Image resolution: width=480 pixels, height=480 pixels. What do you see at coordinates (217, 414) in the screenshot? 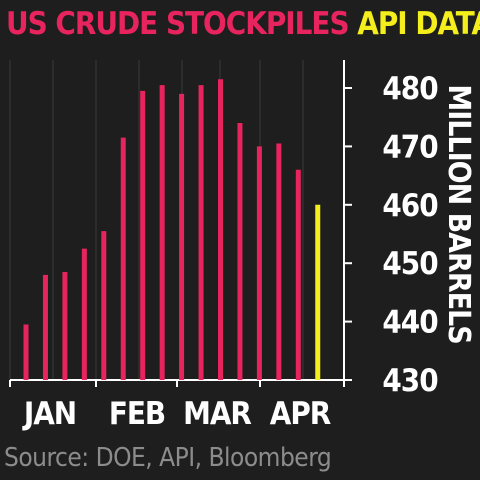
I see `x-tick-label-2: MAR` at bounding box center [217, 414].